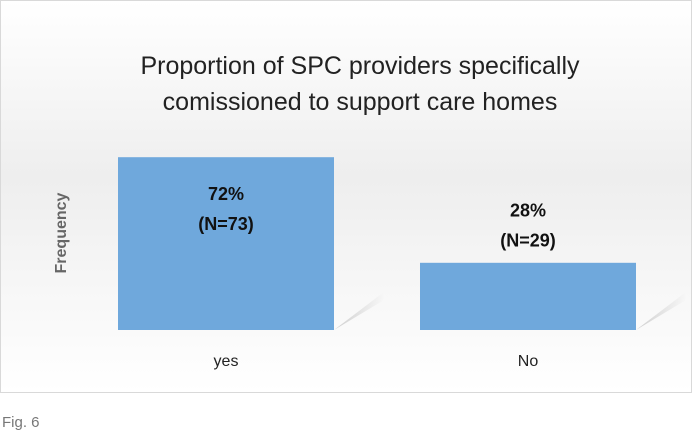 This screenshot has width=698, height=437. Describe the element at coordinates (61, 232) in the screenshot. I see `y-axis-label: Frequency` at that location.